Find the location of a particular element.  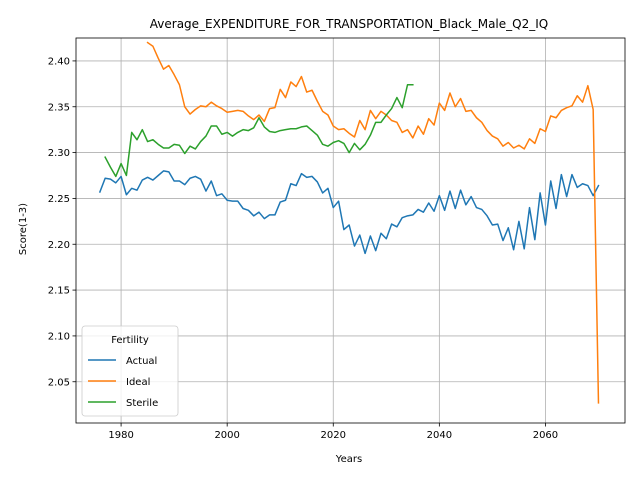

legend: Fertility Actual Ideal Sterile is located at coordinates (130, 371).